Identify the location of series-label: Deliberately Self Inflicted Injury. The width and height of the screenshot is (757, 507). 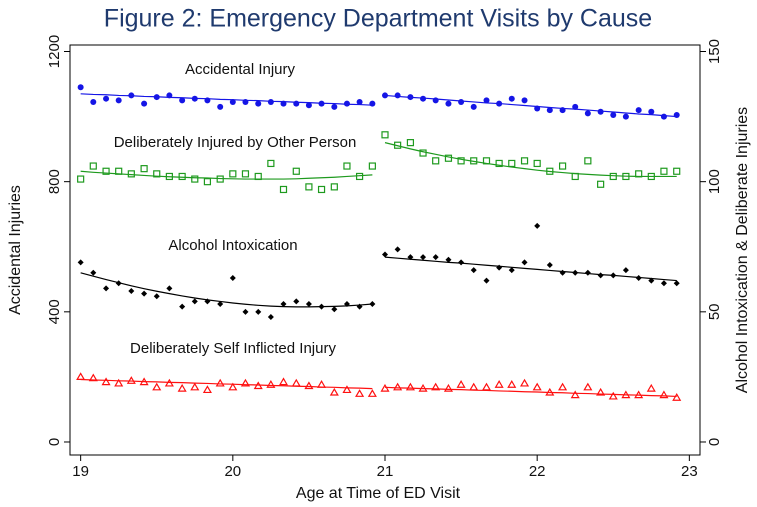
(233, 348).